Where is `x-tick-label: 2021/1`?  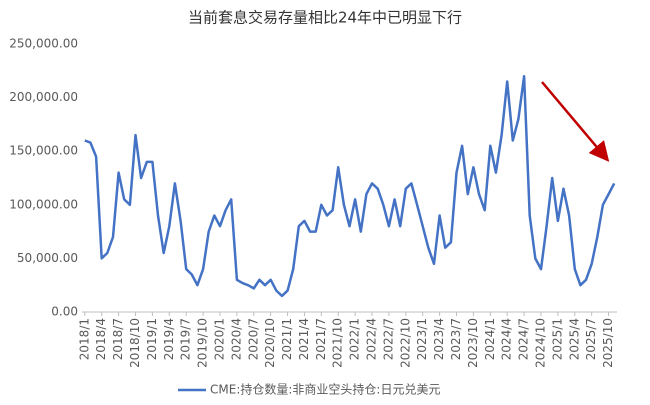
x-tick-label: 2021/1 is located at coordinates (287, 339).